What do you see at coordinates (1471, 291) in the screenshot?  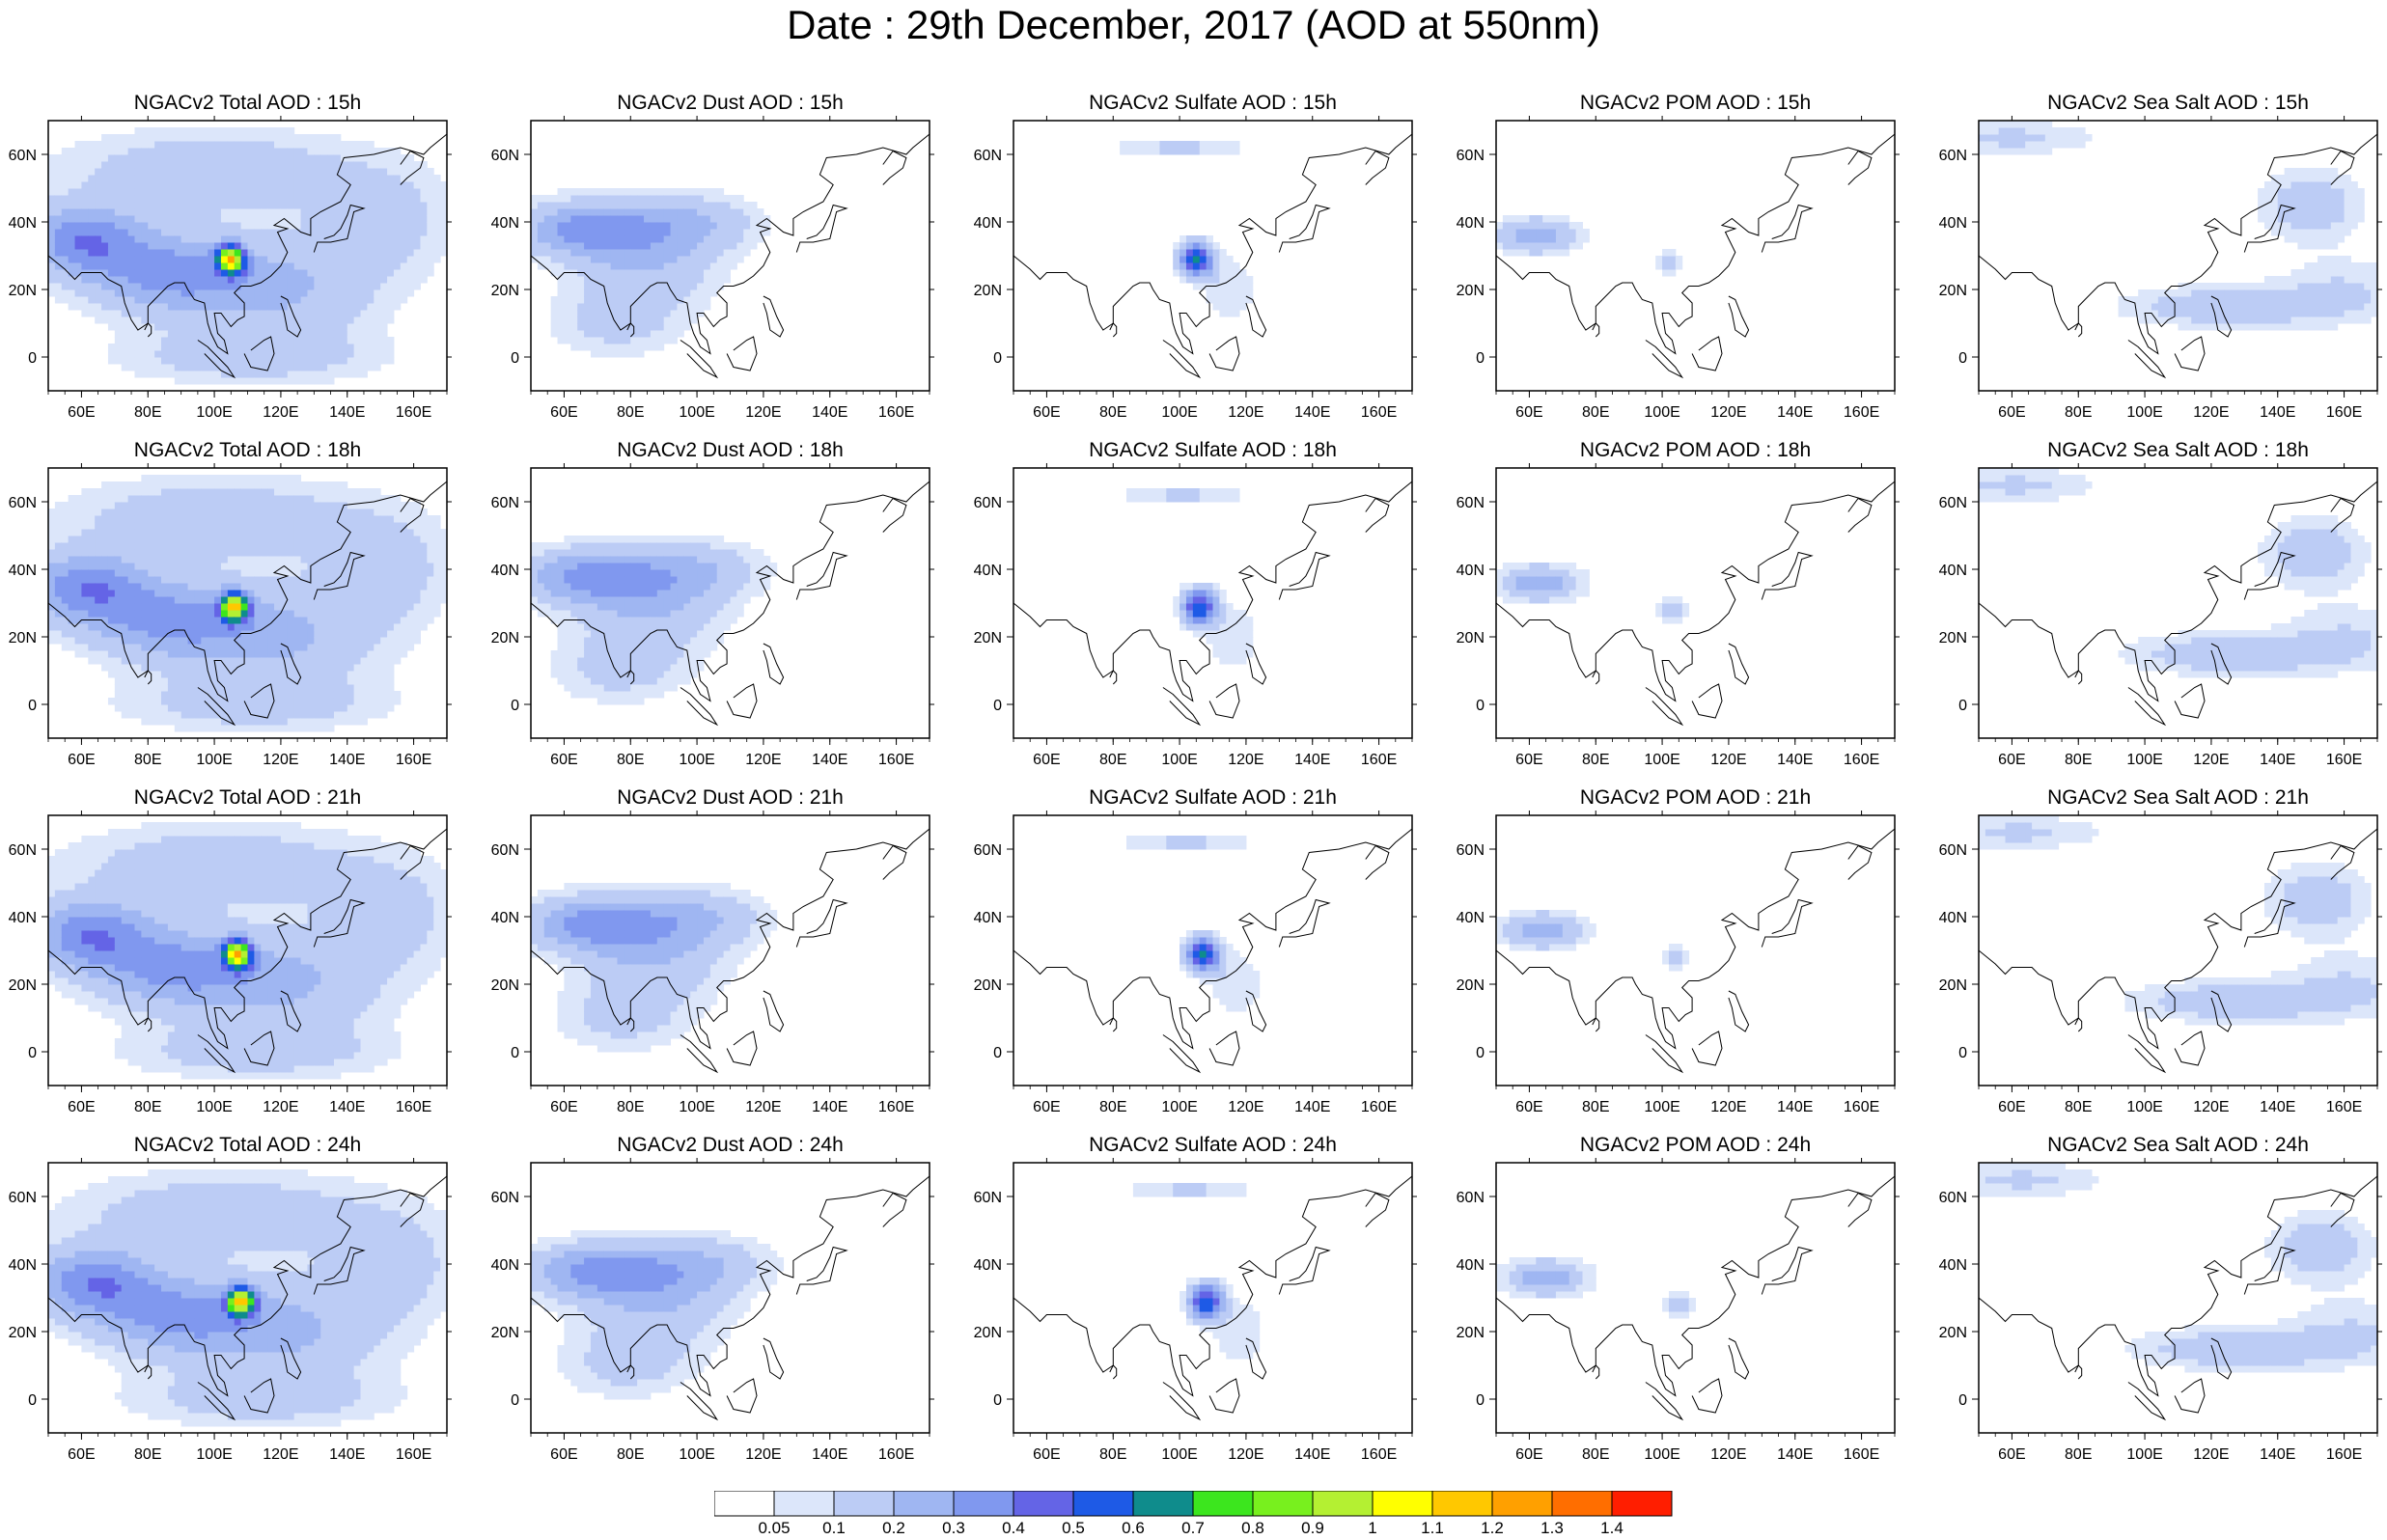 I see `lat-tick-label: 20N` at bounding box center [1471, 291].